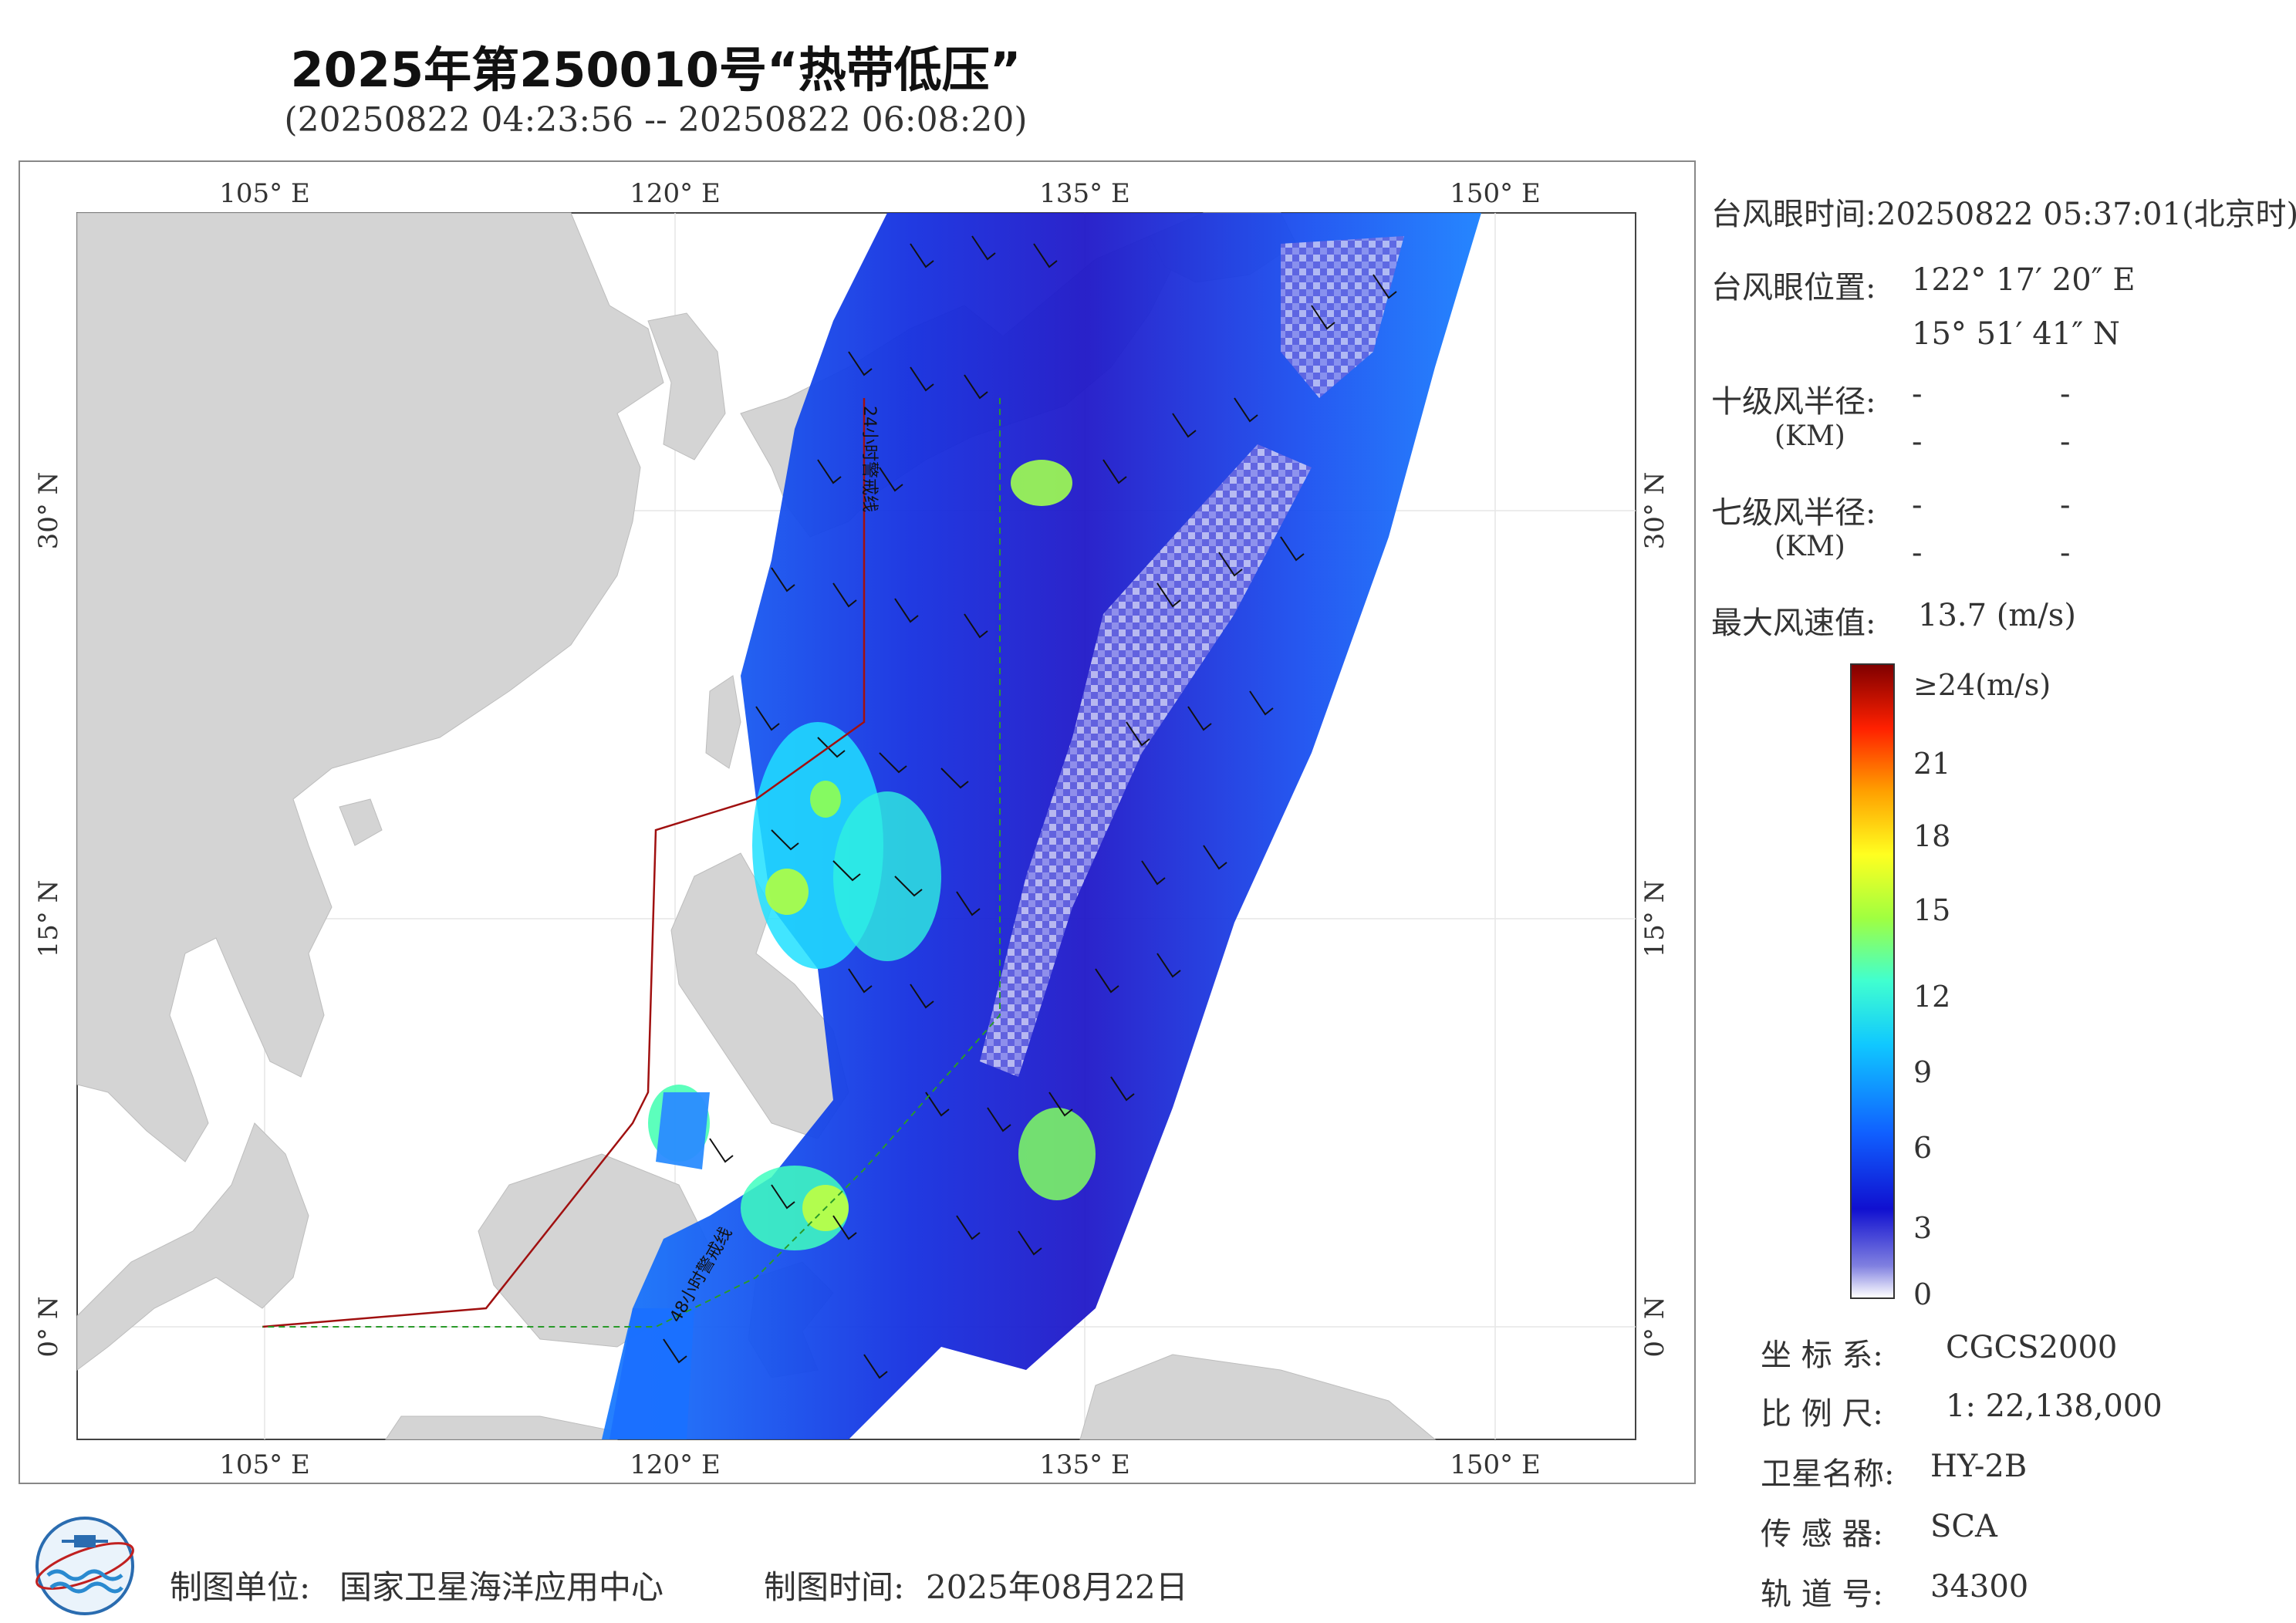  I want to click on colorbar-label-21: 21, so click(1932, 764).